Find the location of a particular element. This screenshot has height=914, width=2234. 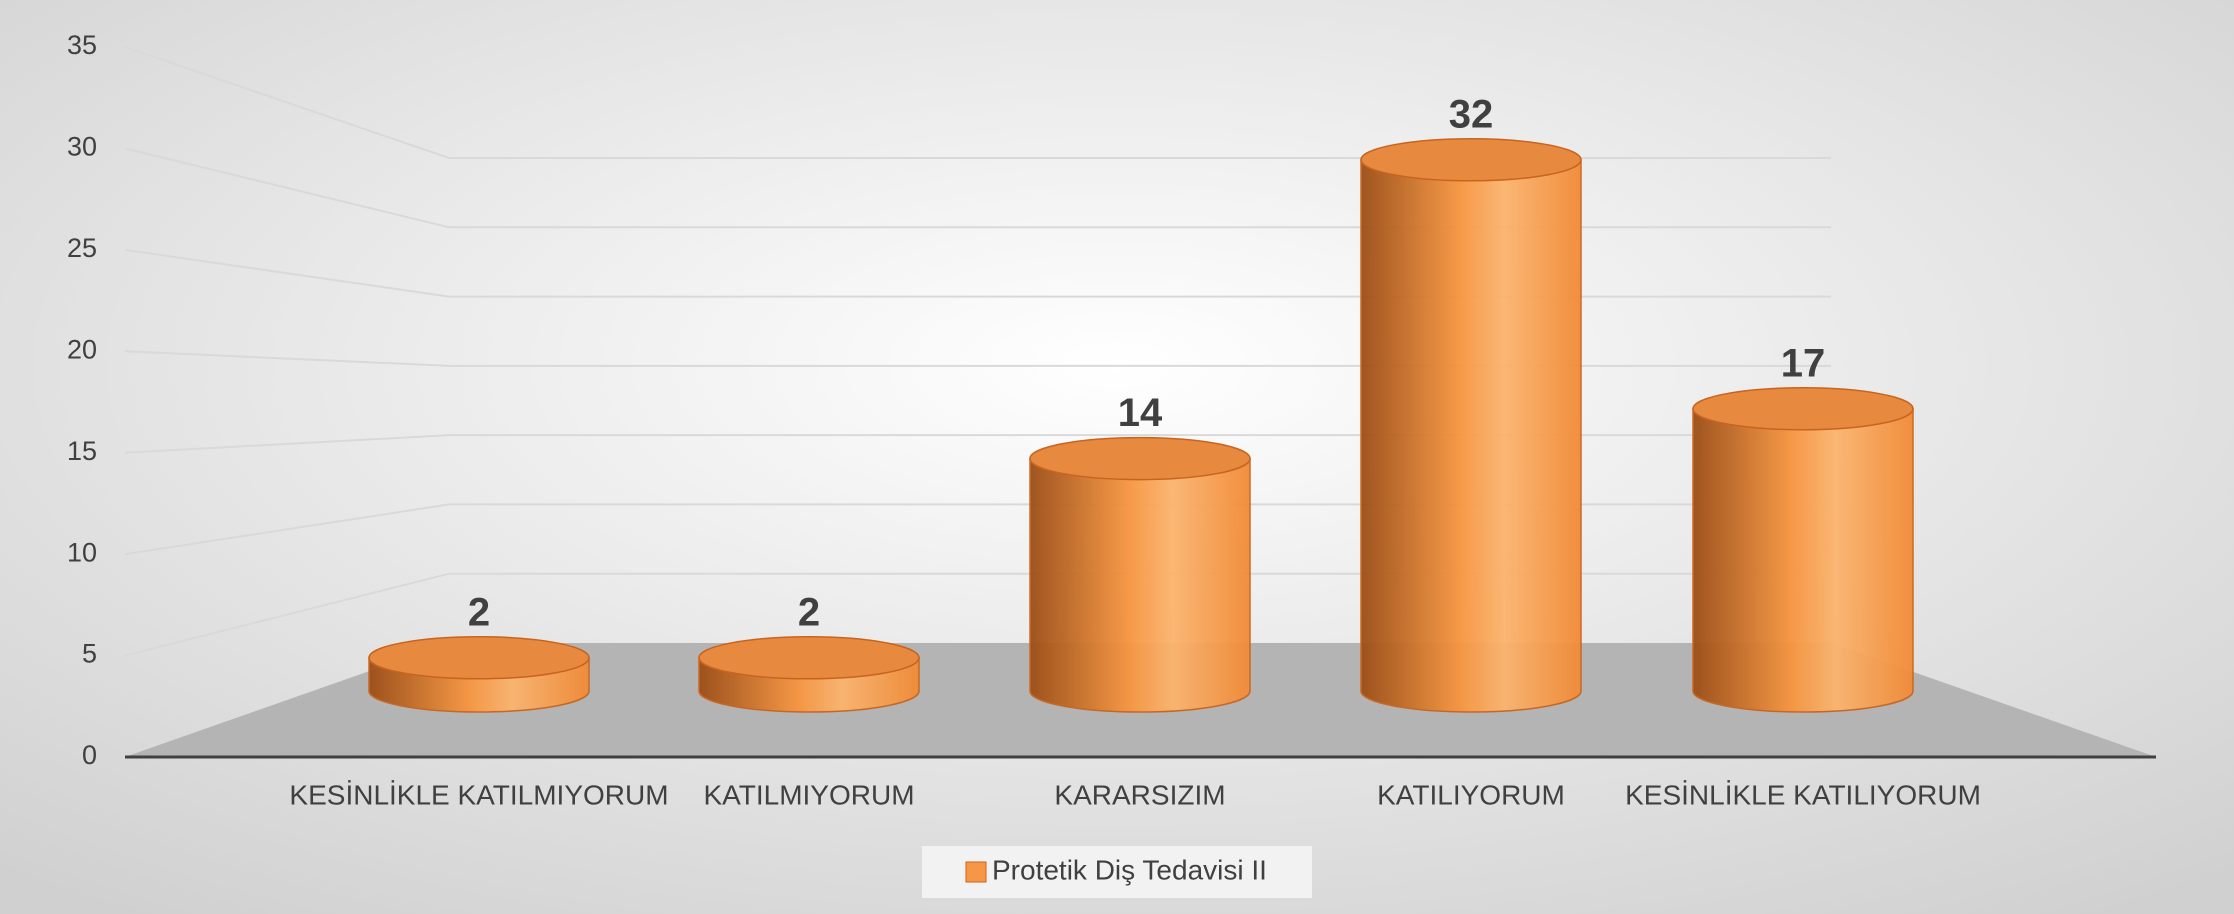

y-tick-label: 10 is located at coordinates (82, 552).